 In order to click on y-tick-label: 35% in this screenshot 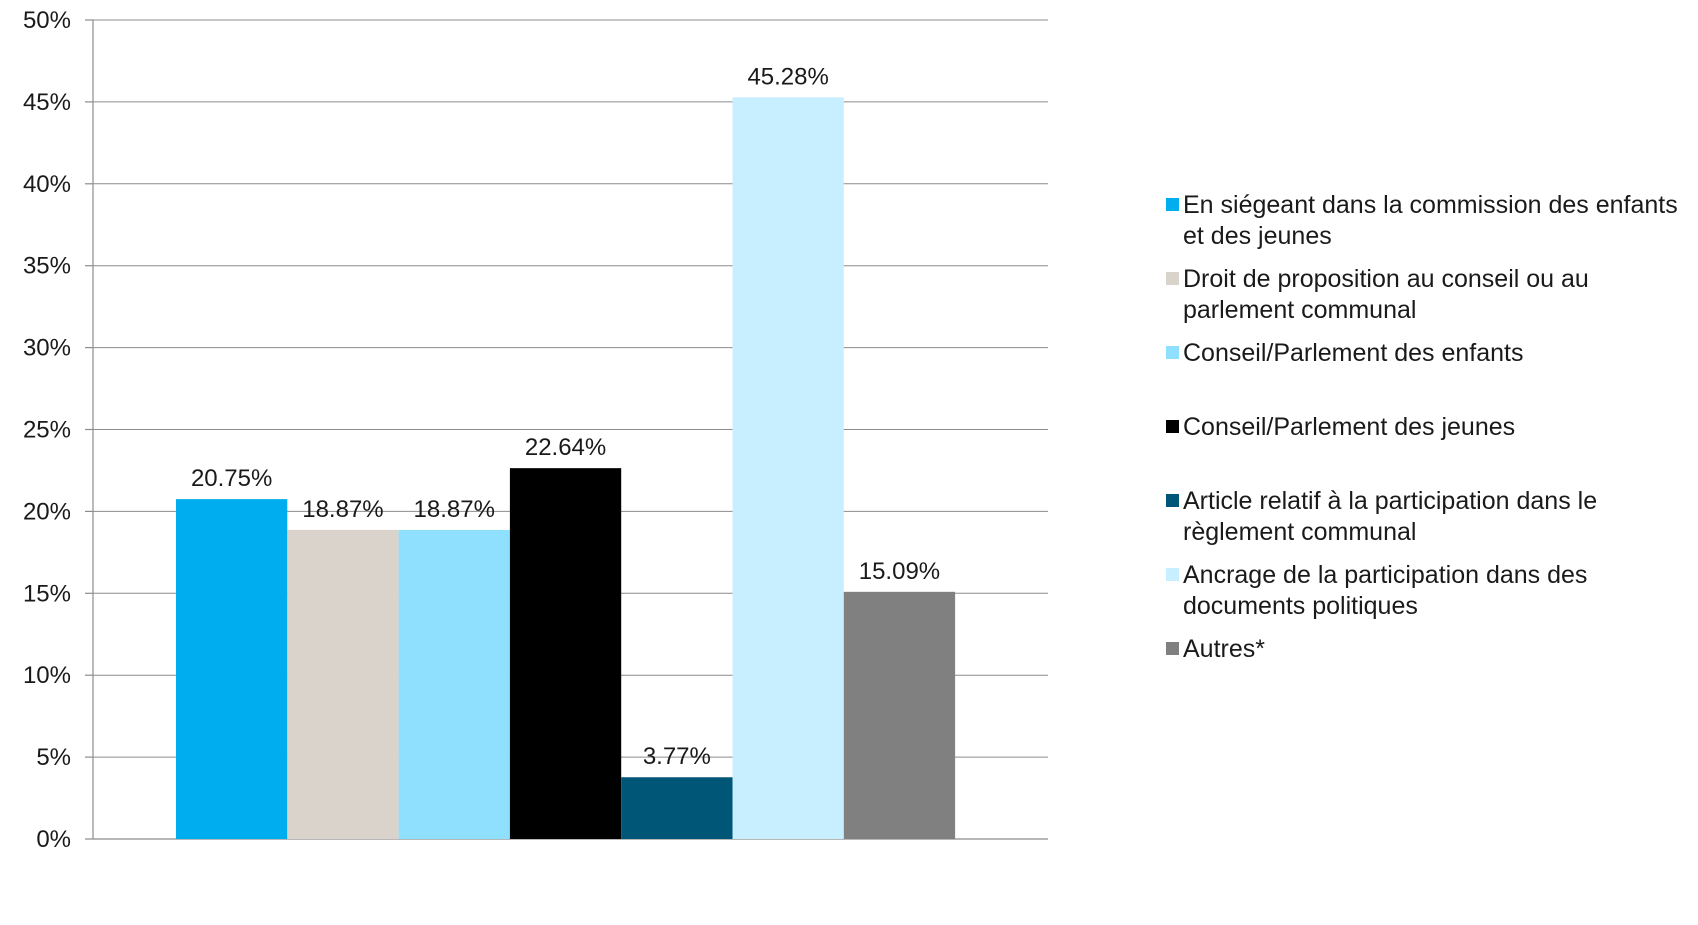, I will do `click(47, 266)`.